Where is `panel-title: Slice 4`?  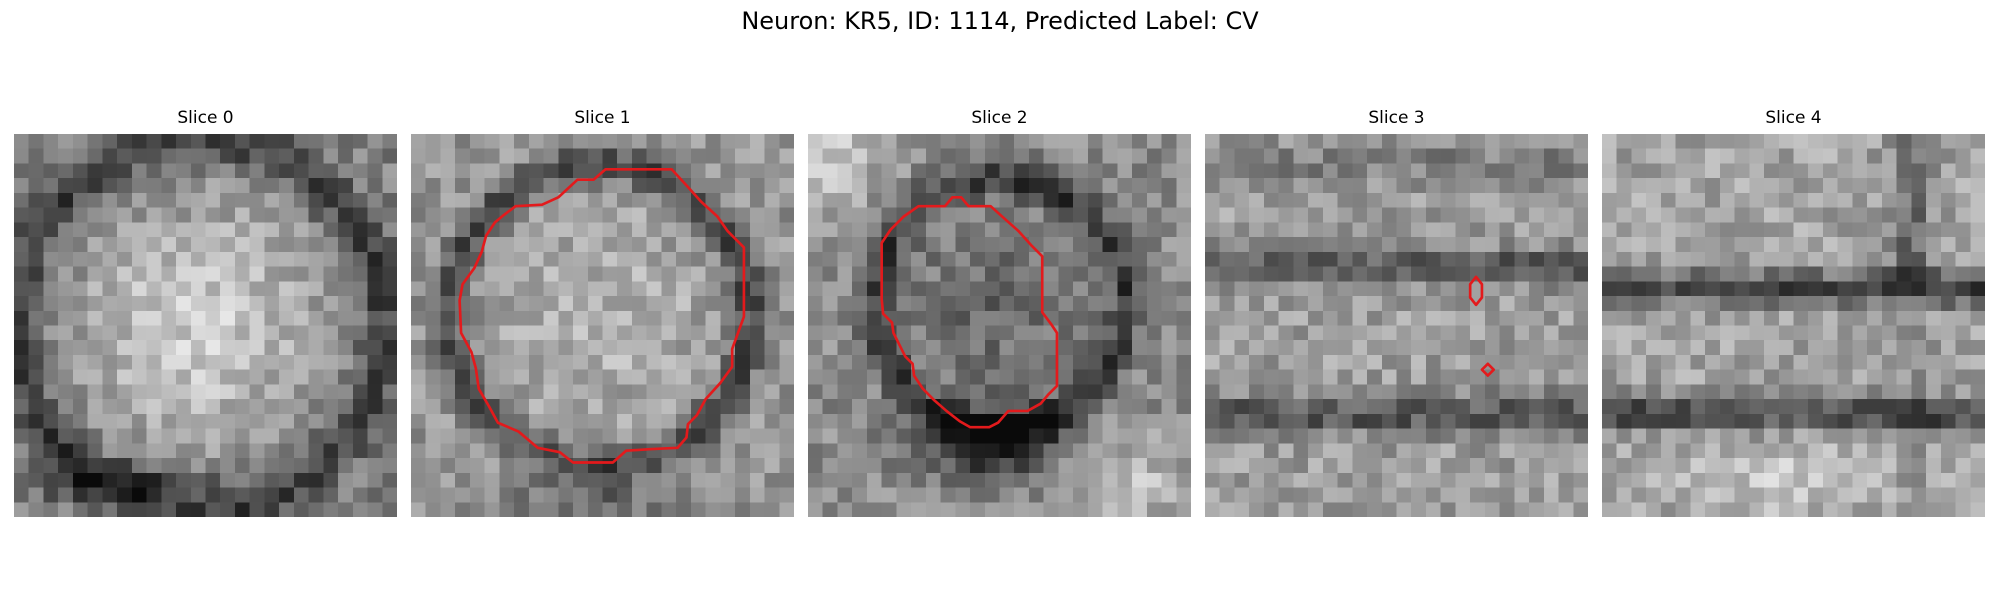 panel-title: Slice 4 is located at coordinates (1793, 118).